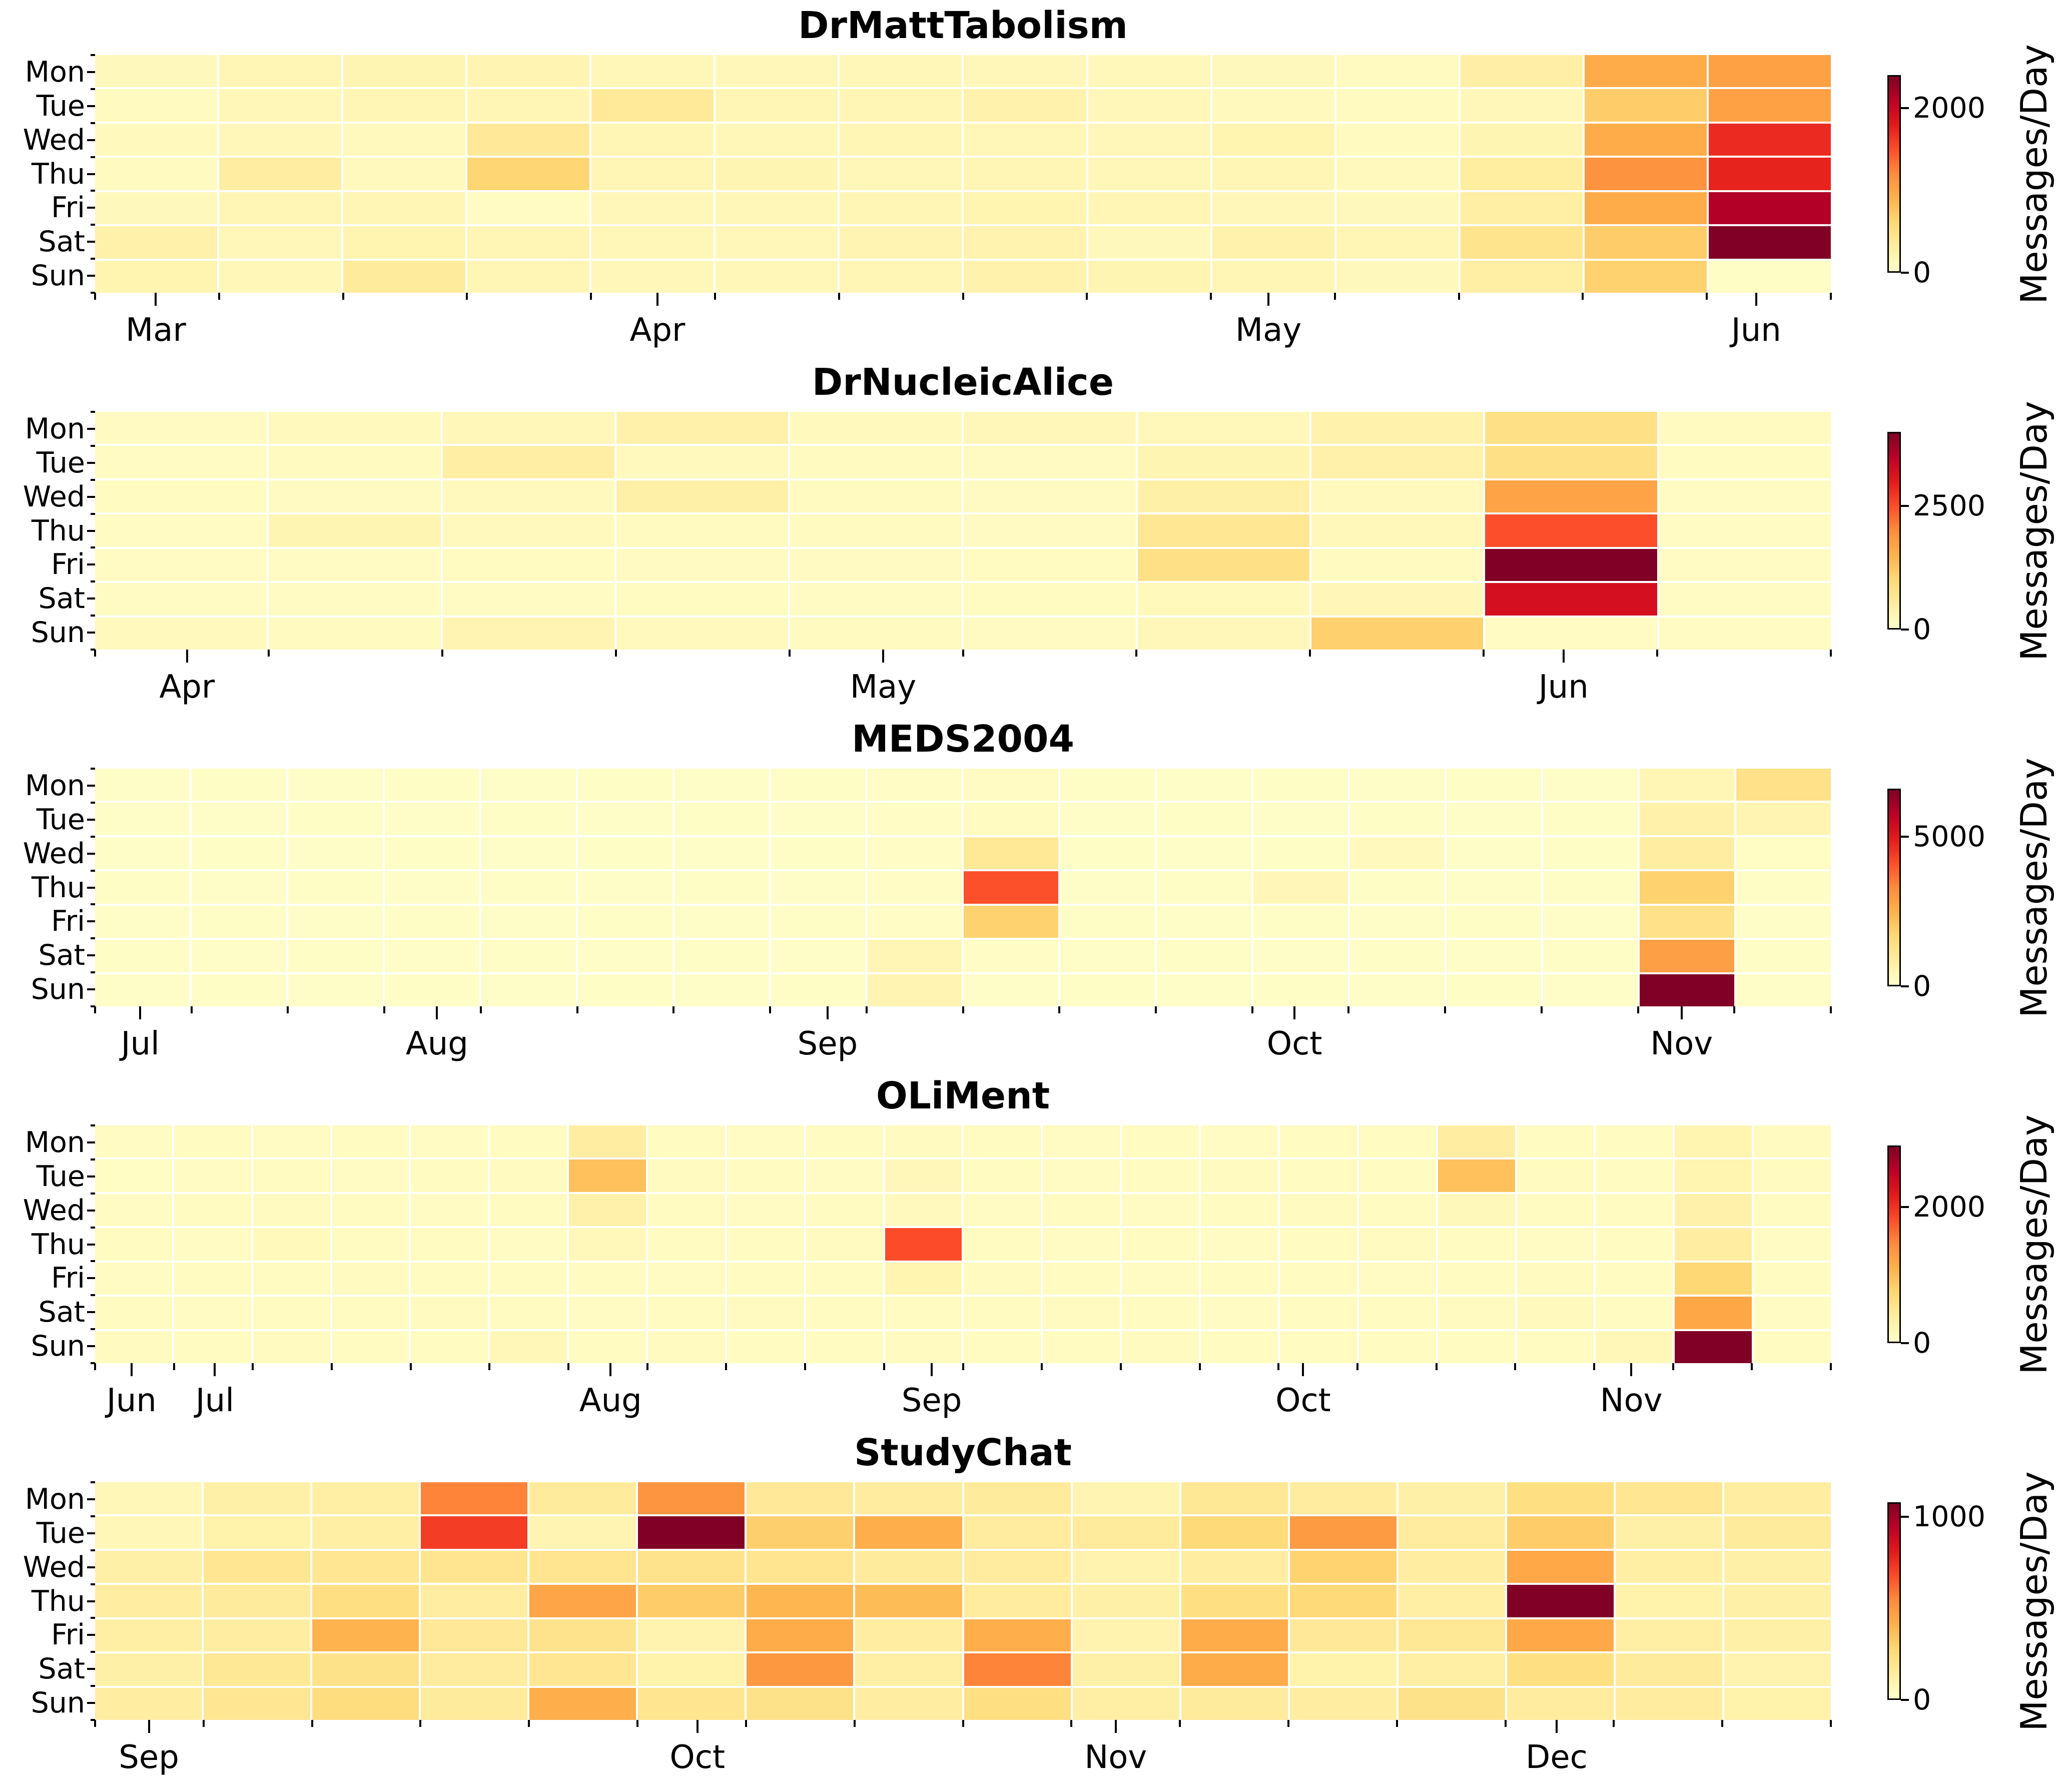 The image size is (2072, 1784). Describe the element at coordinates (1556, 1757) in the screenshot. I see `x-tick-label: Dec` at that location.